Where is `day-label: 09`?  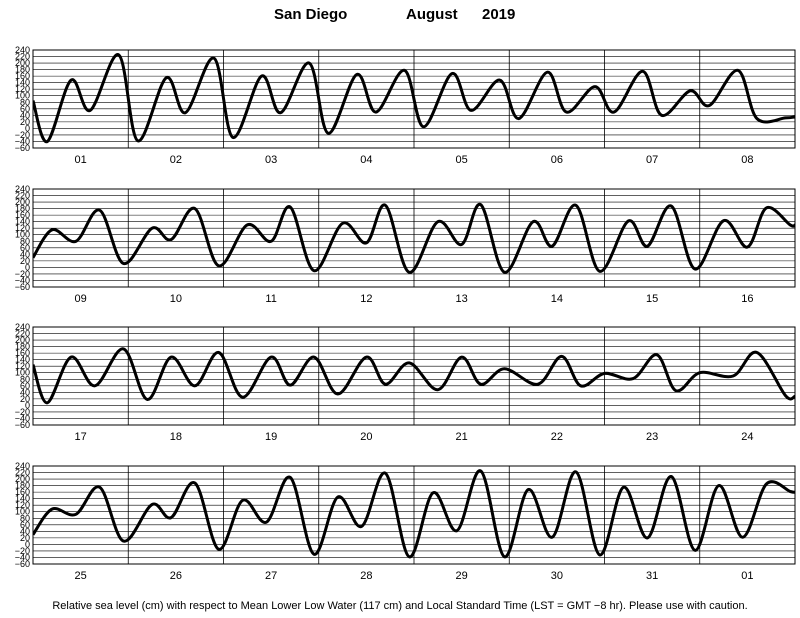 day-label: 09 is located at coordinates (81, 299).